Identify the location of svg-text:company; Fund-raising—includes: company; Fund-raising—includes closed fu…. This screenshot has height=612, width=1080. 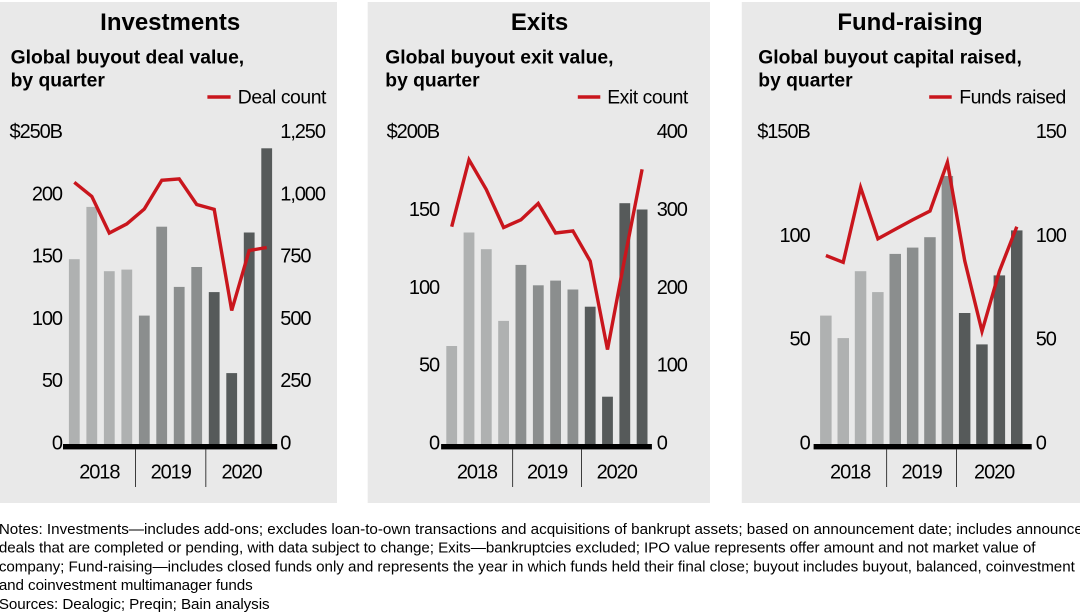
(538, 566).